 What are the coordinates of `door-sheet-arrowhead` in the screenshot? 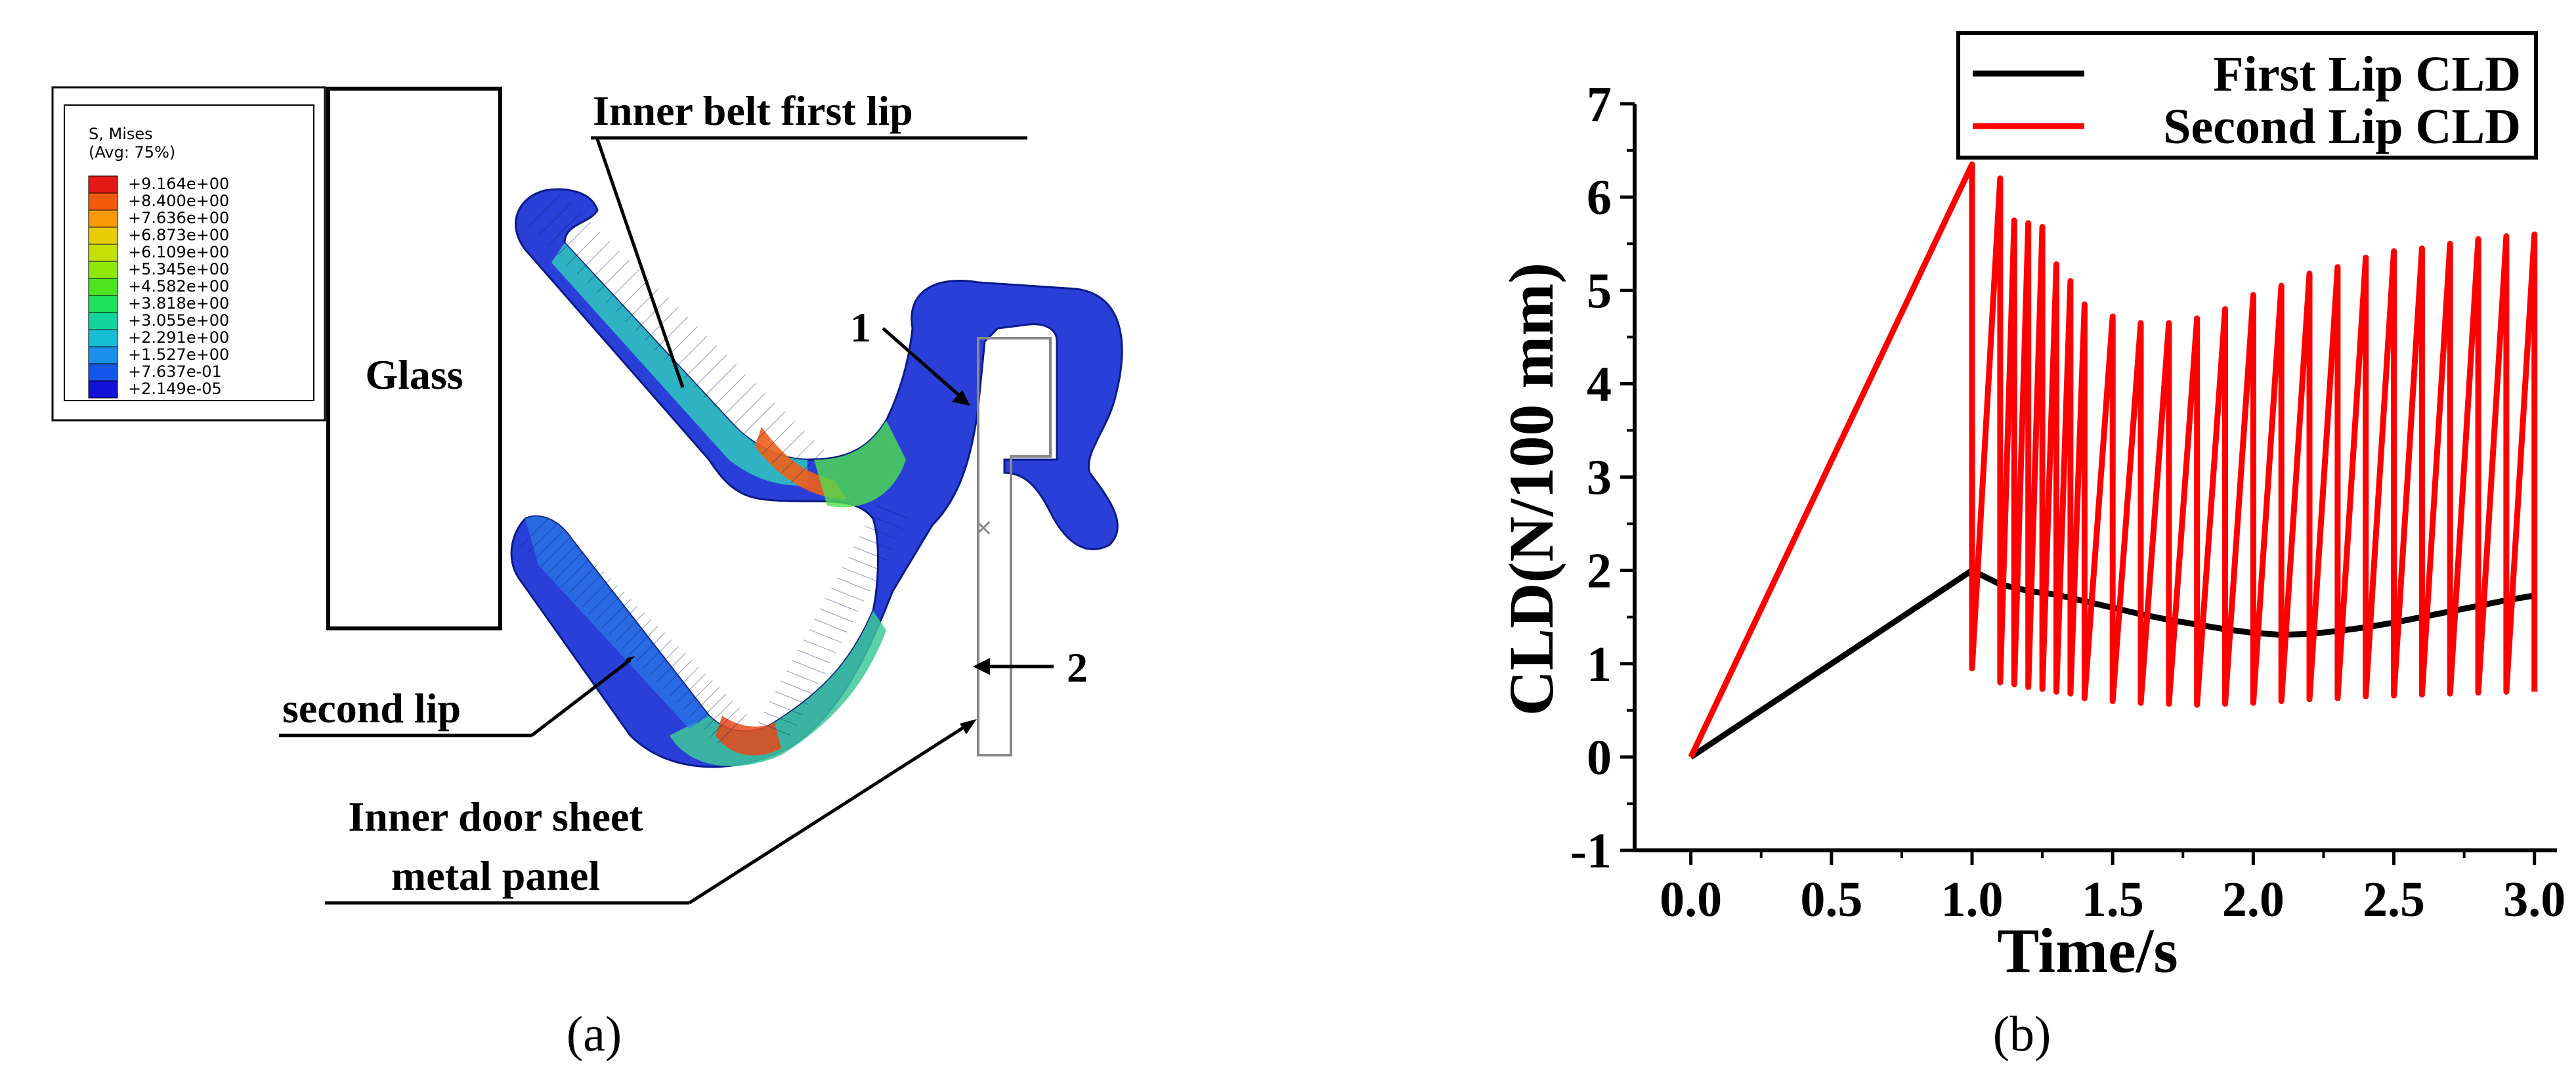 It's located at (968, 726).